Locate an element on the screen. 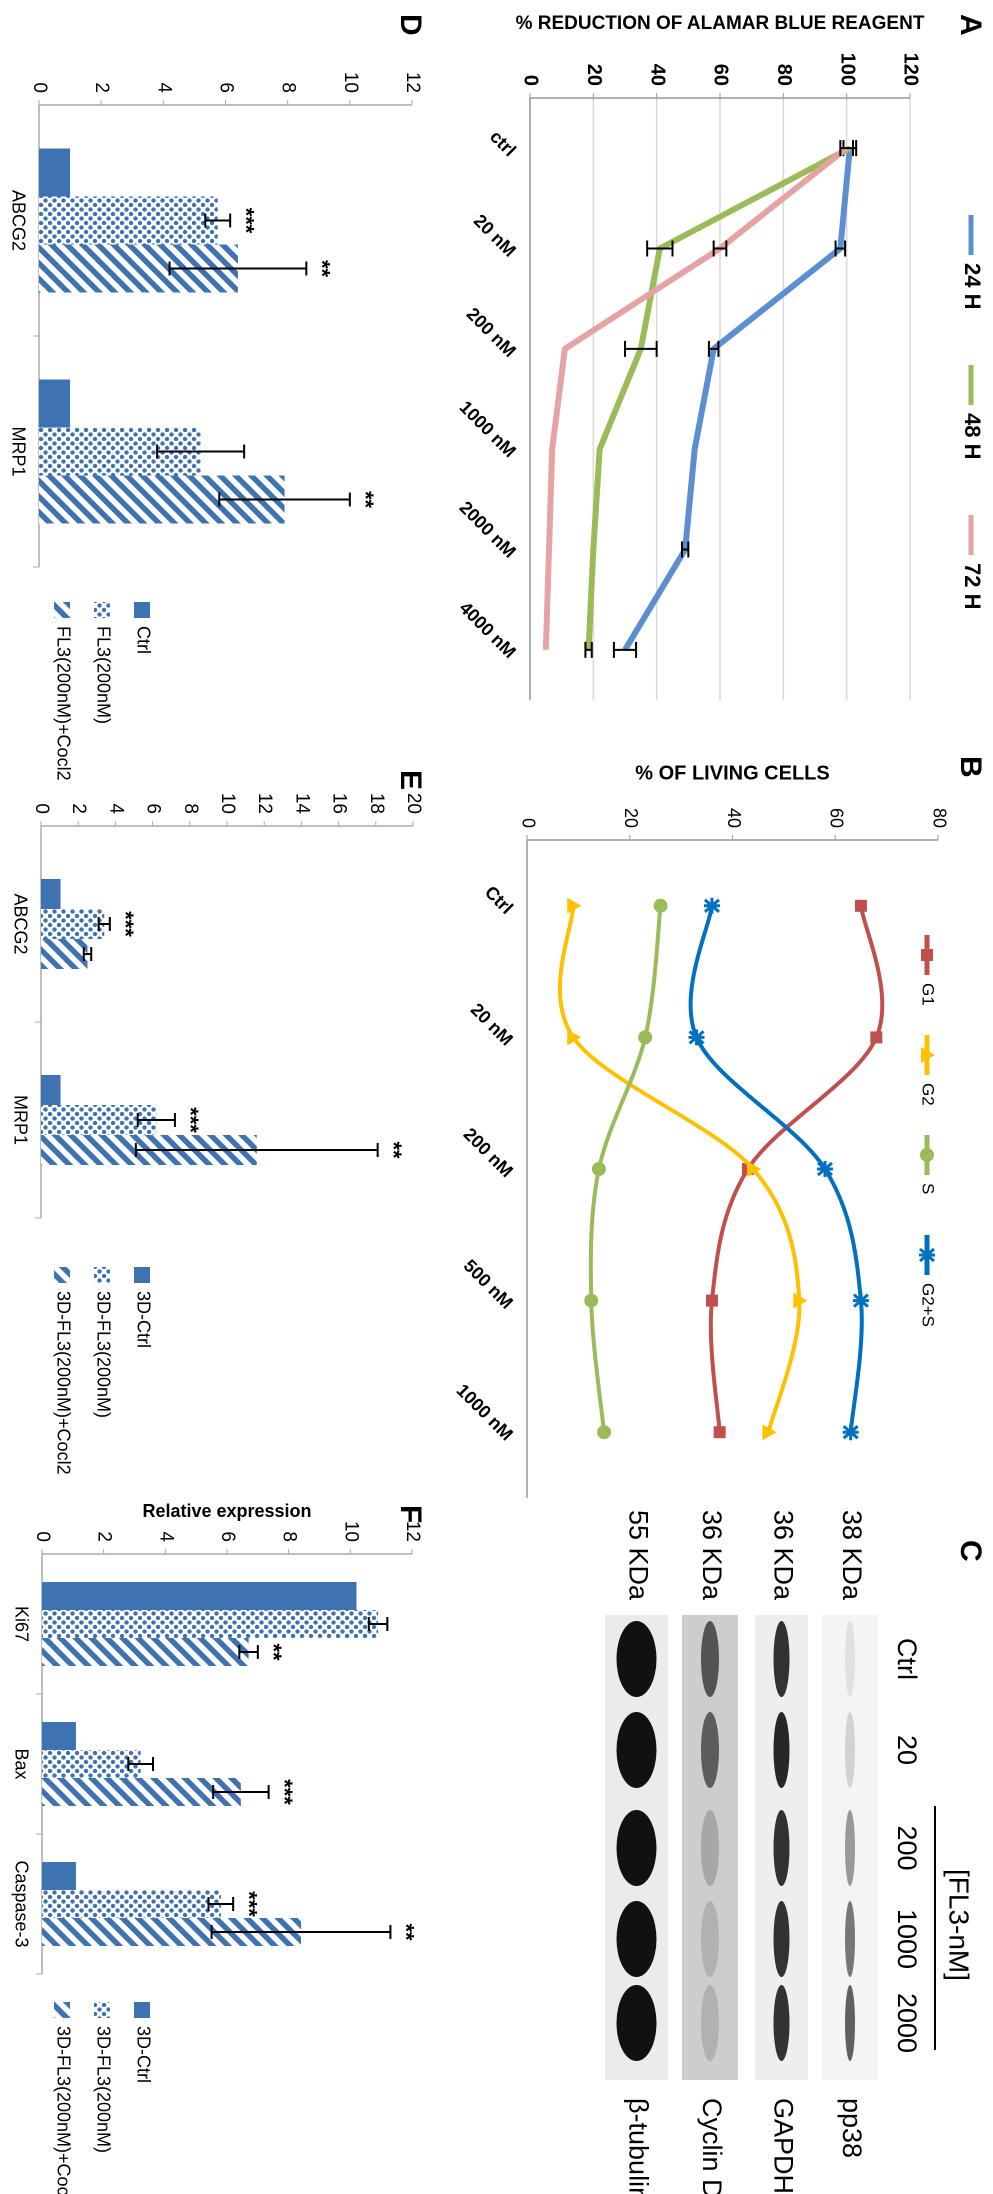  x-tick-label: 200 nM is located at coordinates (491, 332).